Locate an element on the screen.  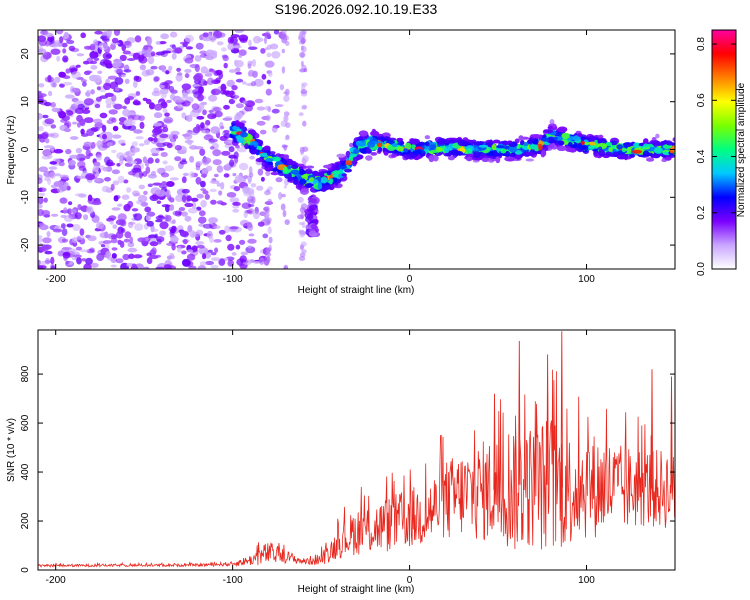
colorbar-gradient is located at coordinates (724, 149).